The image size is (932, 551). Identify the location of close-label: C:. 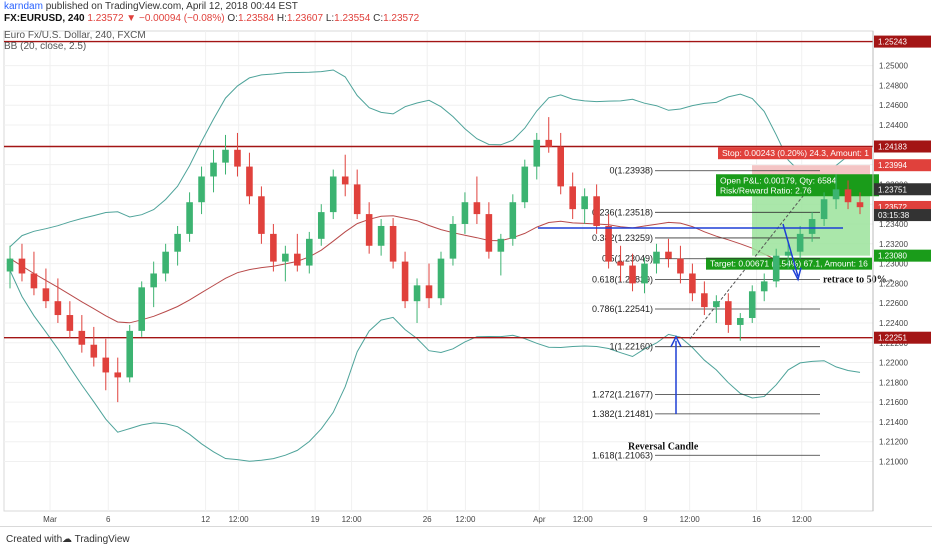
(378, 18).